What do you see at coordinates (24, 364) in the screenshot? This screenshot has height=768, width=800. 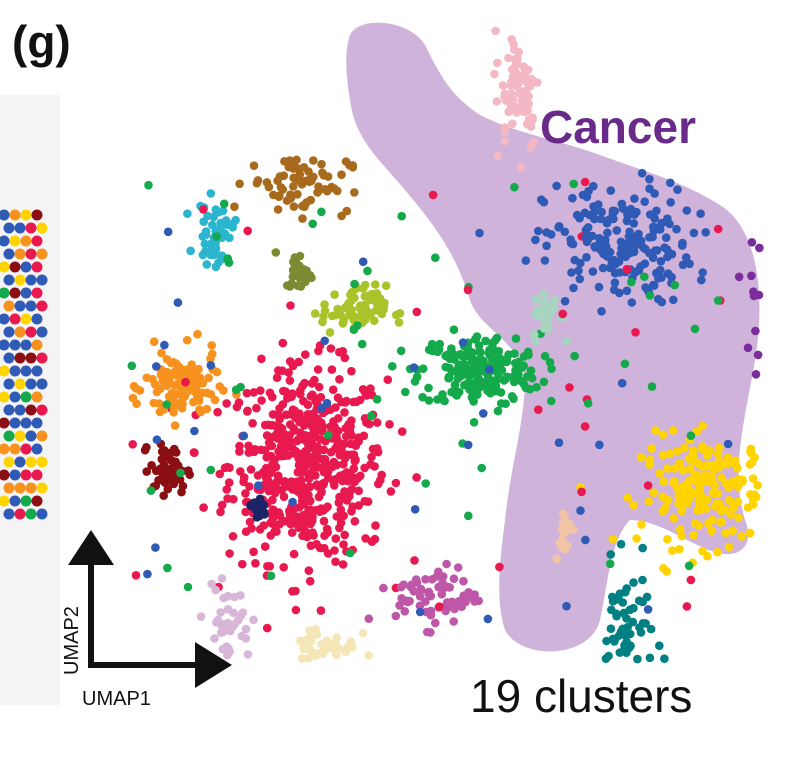 I see `tissue-spots` at bounding box center [24, 364].